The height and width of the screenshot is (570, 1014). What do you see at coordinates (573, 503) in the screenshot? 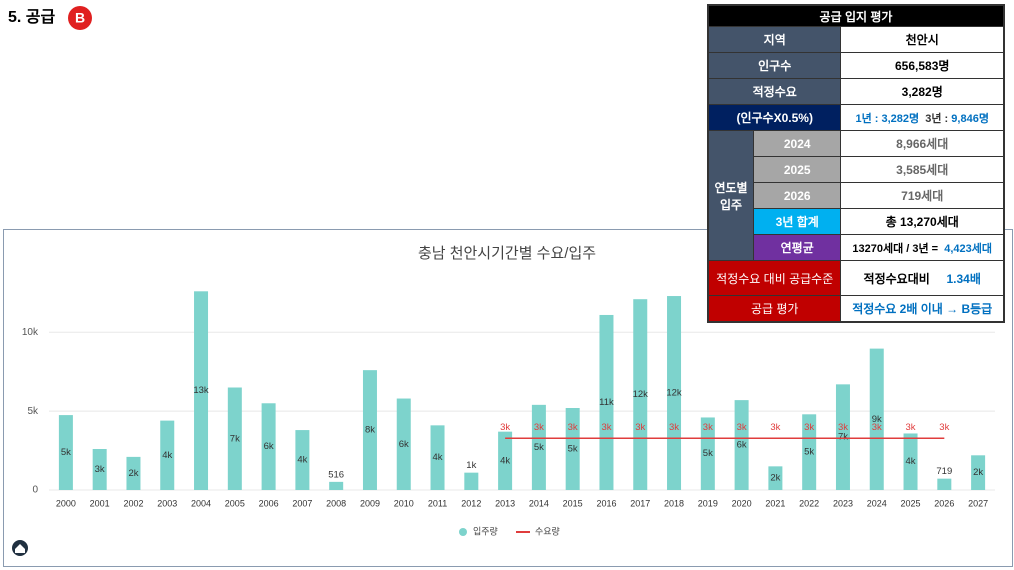
I see `x-tick-label: 2015` at bounding box center [573, 503].